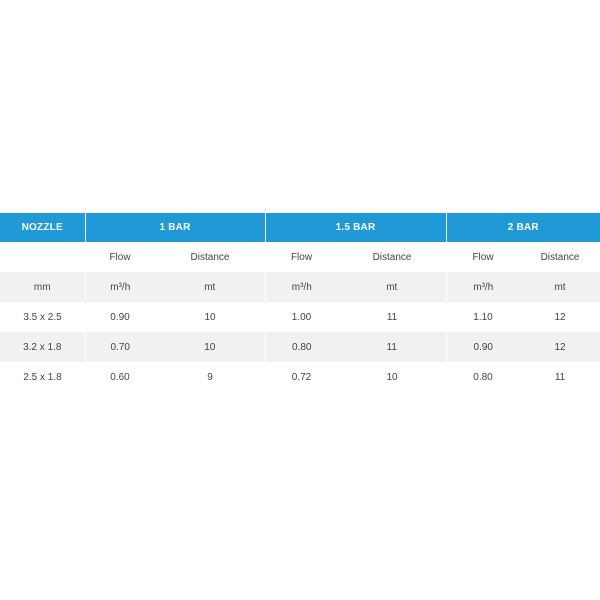  I want to click on flow-cell: 1.00, so click(302, 317).